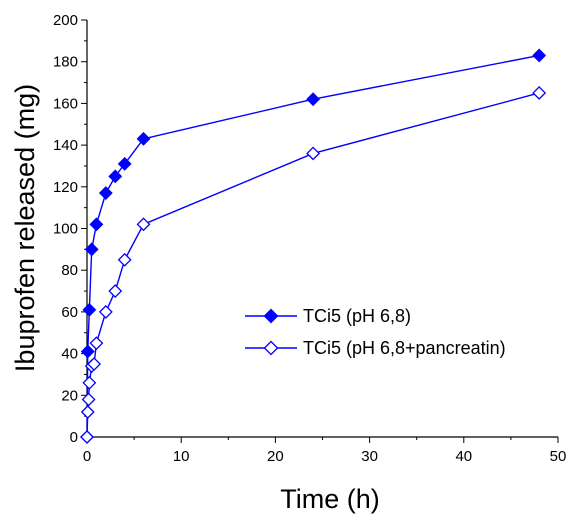 This screenshot has height=519, width=588. Describe the element at coordinates (65, 20) in the screenshot. I see `y-tick-label: 200` at that location.